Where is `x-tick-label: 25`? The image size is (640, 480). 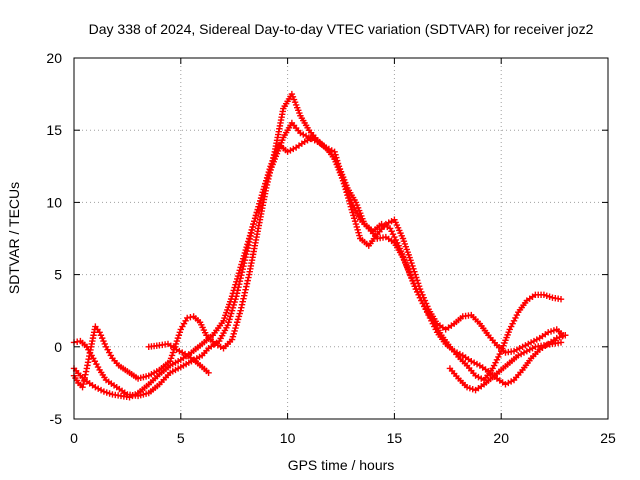
x-tick-label: 25 is located at coordinates (608, 438).